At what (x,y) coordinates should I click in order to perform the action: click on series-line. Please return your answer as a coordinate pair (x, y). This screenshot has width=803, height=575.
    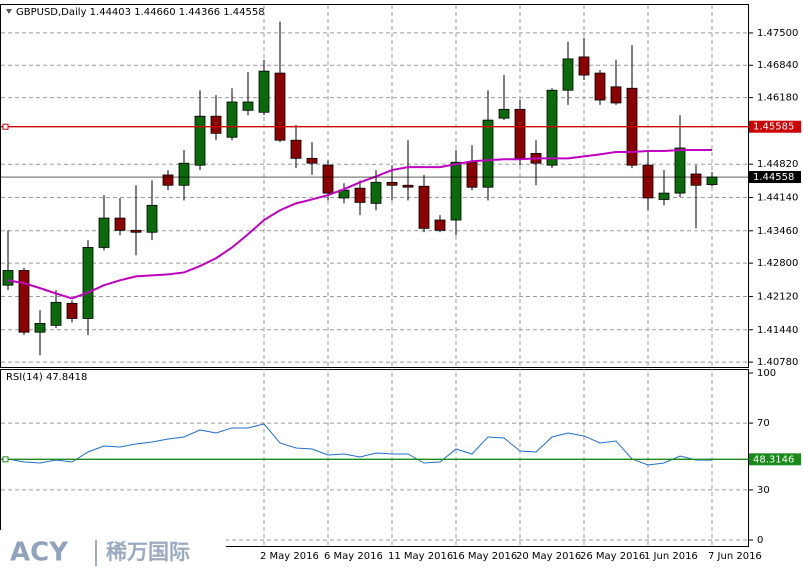
    Looking at the image, I should click on (360, 444).